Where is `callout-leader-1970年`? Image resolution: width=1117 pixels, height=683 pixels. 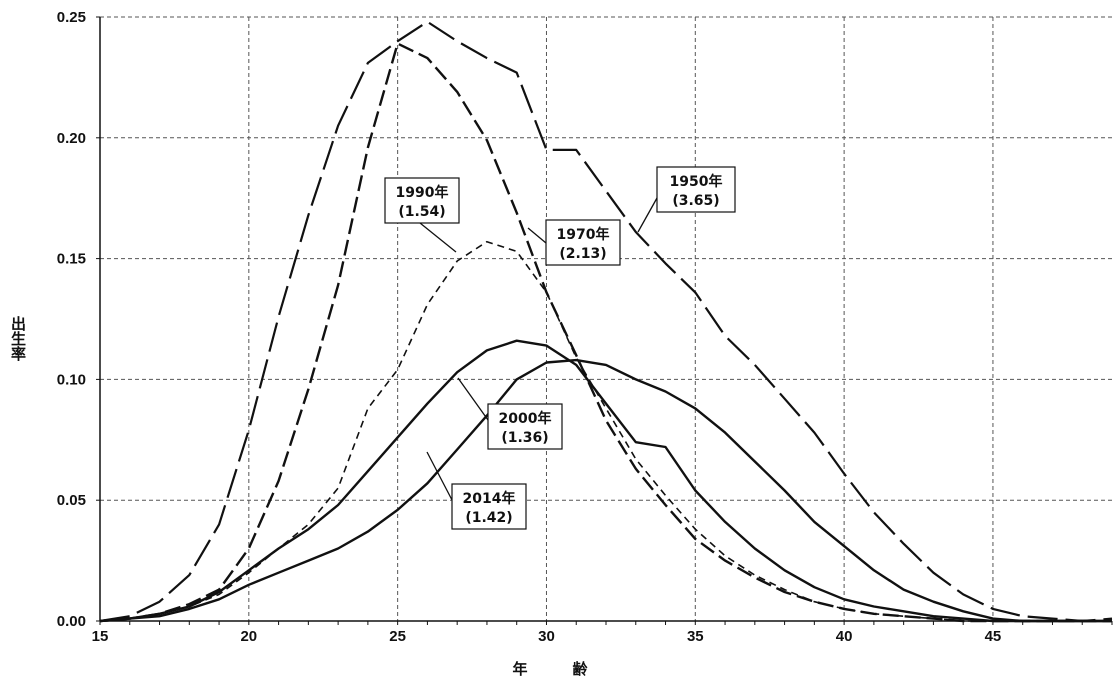 callout-leader-1970年 is located at coordinates (537, 235).